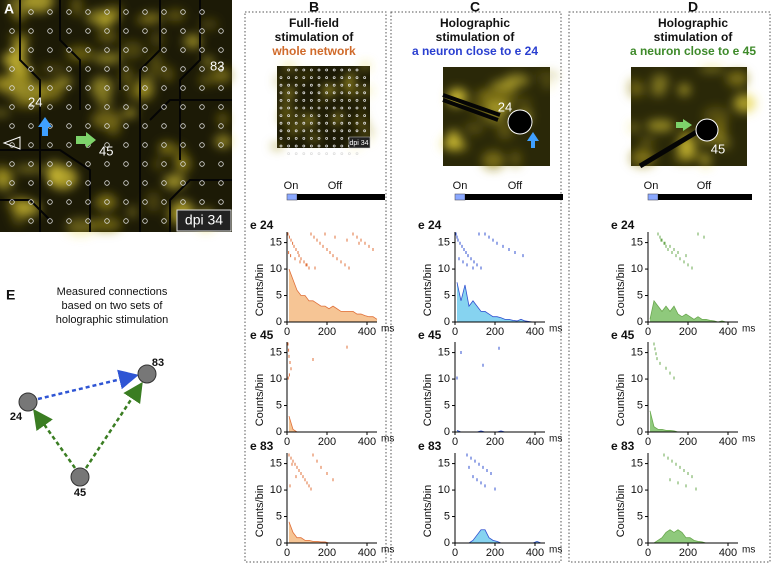 The image size is (775, 571). Describe the element at coordinates (358, 143) in the screenshot. I see `scale-text: dpi 34` at that location.